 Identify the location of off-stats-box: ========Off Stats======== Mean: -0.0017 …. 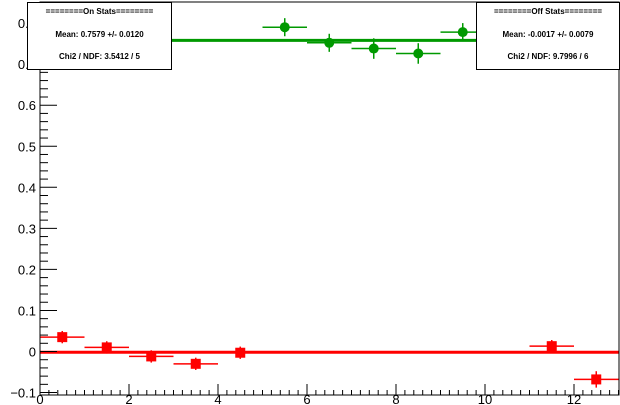
(548, 36).